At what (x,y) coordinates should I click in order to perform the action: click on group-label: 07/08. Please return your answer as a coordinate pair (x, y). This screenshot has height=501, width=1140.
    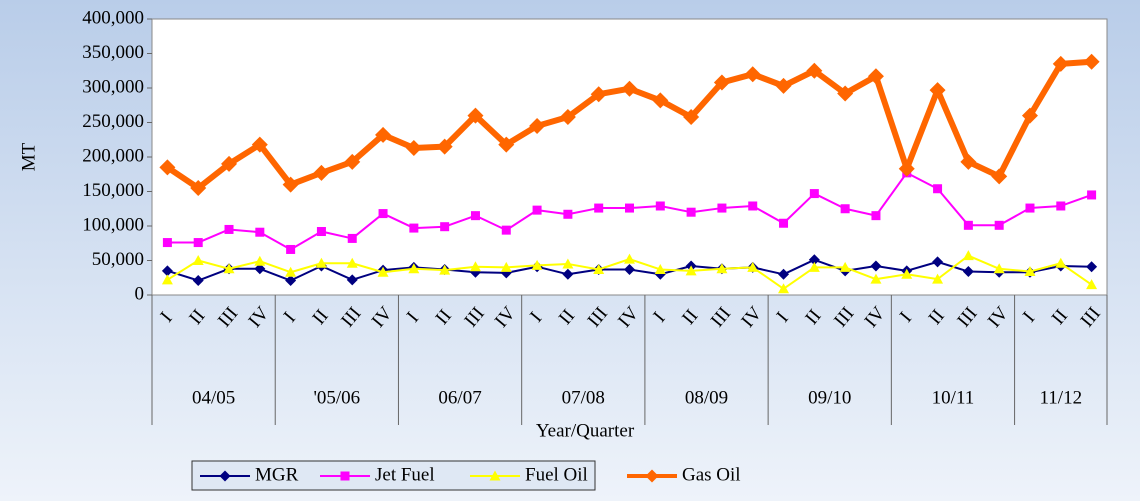
    Looking at the image, I should click on (583, 397).